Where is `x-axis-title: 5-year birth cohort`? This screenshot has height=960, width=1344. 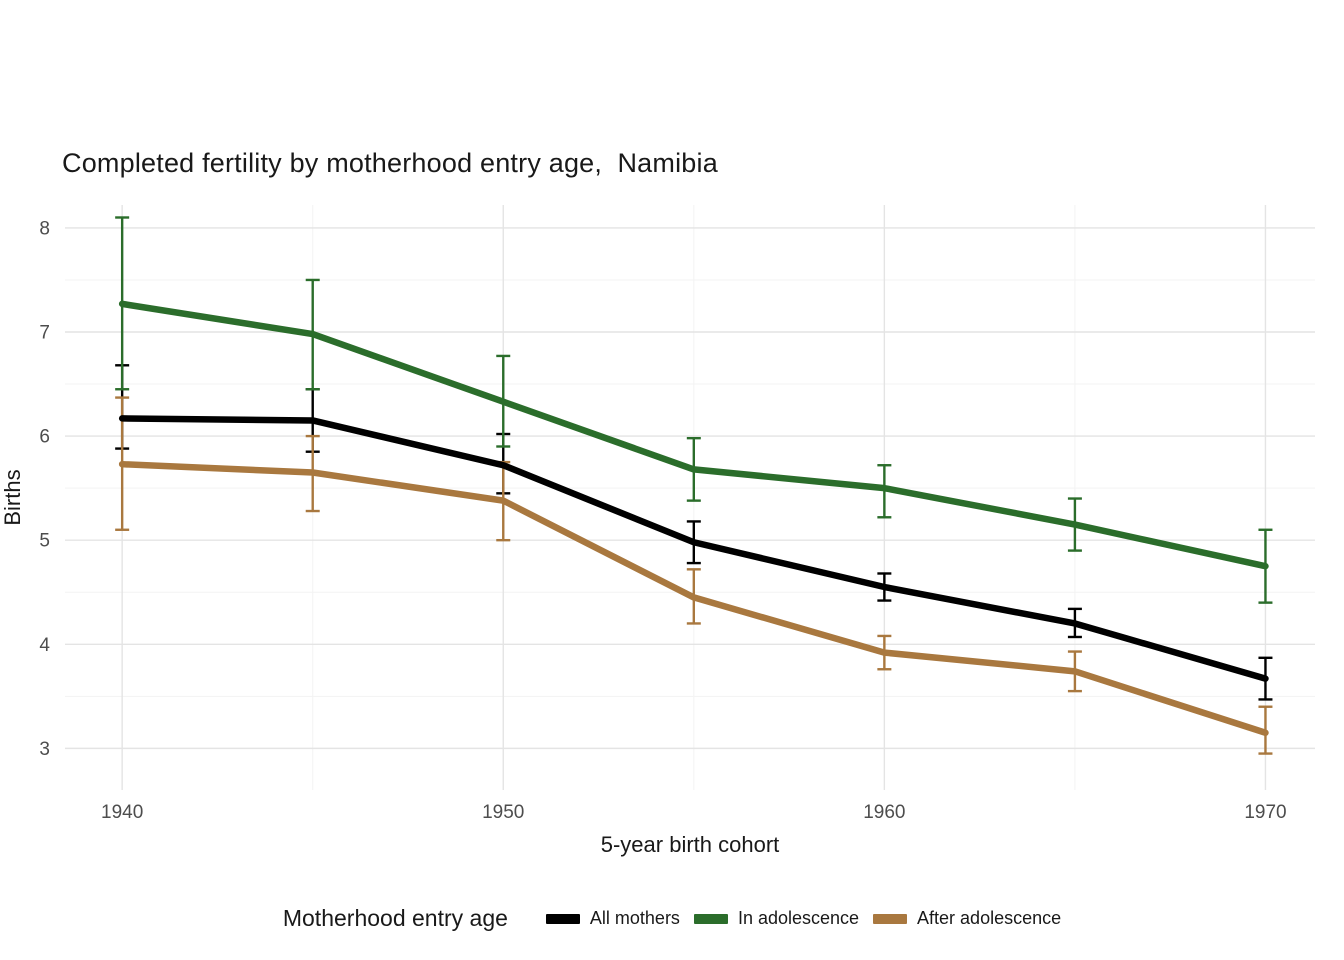 x-axis-title: 5-year birth cohort is located at coordinates (690, 844).